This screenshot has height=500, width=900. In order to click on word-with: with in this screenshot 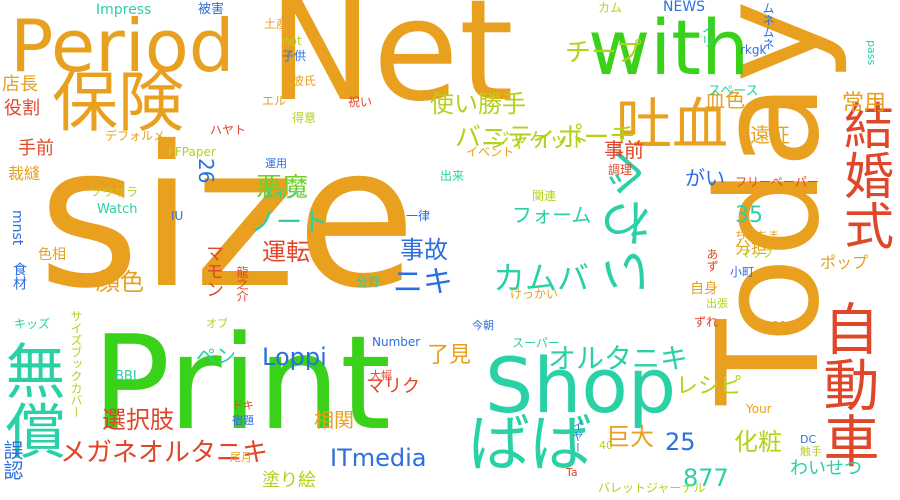, I will do `click(669, 47)`.